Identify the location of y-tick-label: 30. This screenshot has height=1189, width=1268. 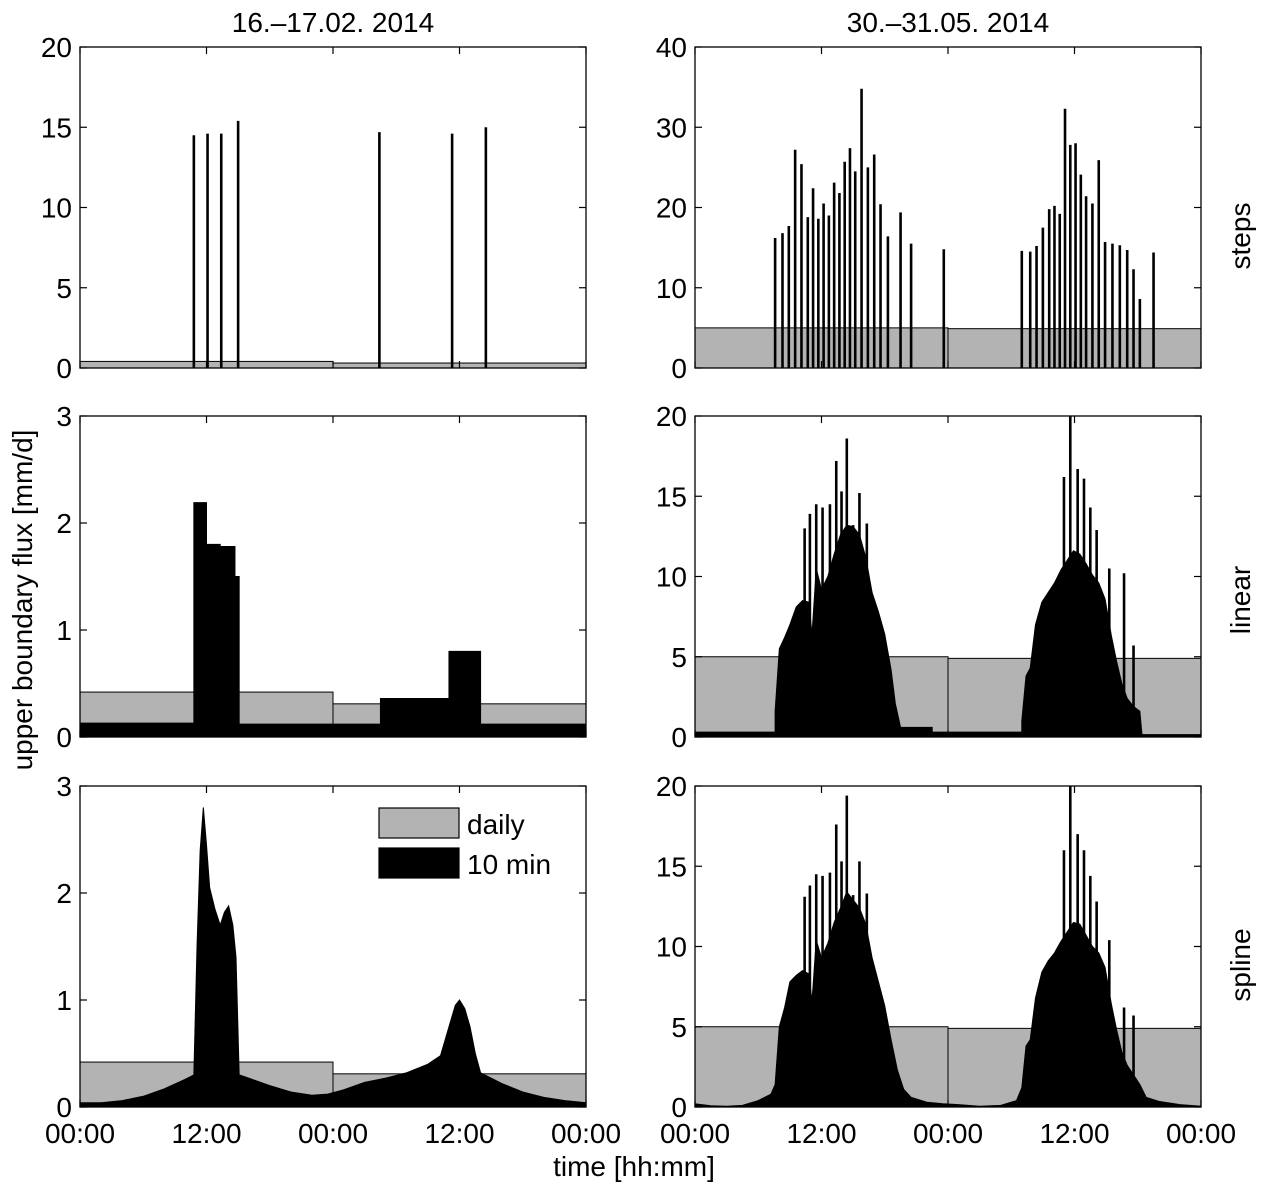
(671, 127).